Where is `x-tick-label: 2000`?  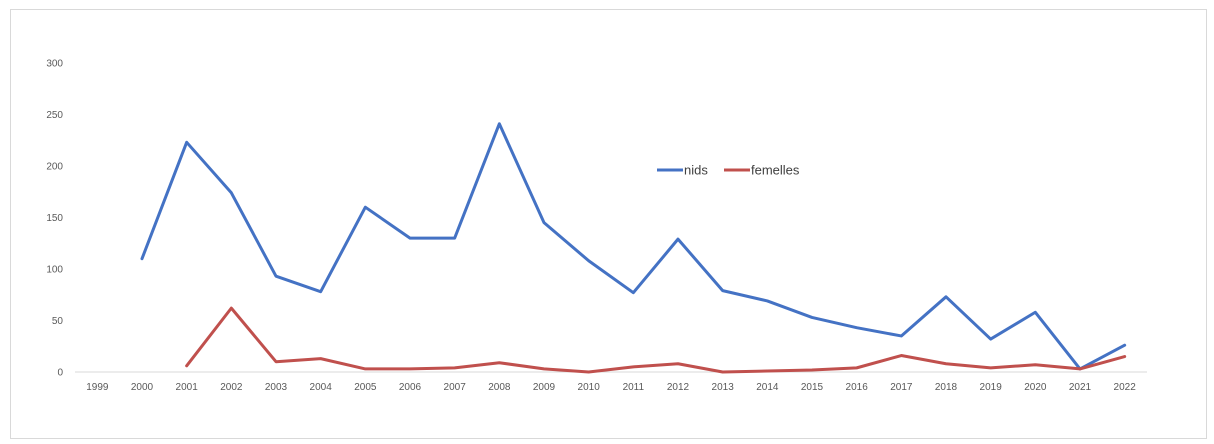
x-tick-label: 2000 is located at coordinates (142, 387).